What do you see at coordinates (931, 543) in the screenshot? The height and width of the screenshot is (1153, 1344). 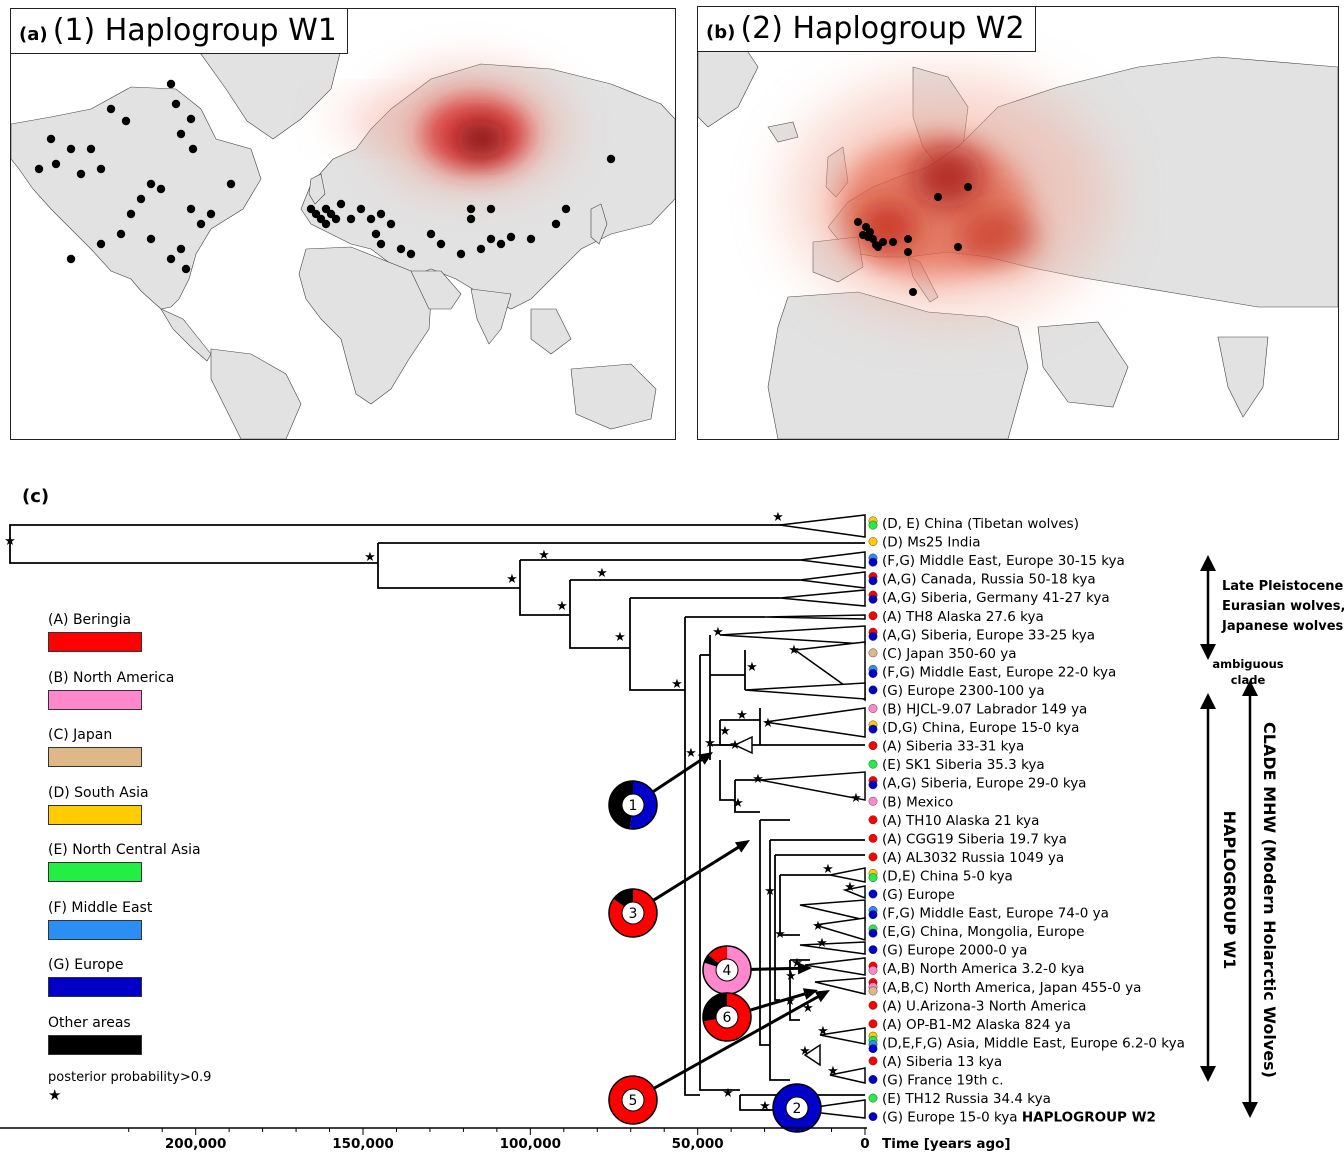 I see `tip-label: (D) Ms25 India` at bounding box center [931, 543].